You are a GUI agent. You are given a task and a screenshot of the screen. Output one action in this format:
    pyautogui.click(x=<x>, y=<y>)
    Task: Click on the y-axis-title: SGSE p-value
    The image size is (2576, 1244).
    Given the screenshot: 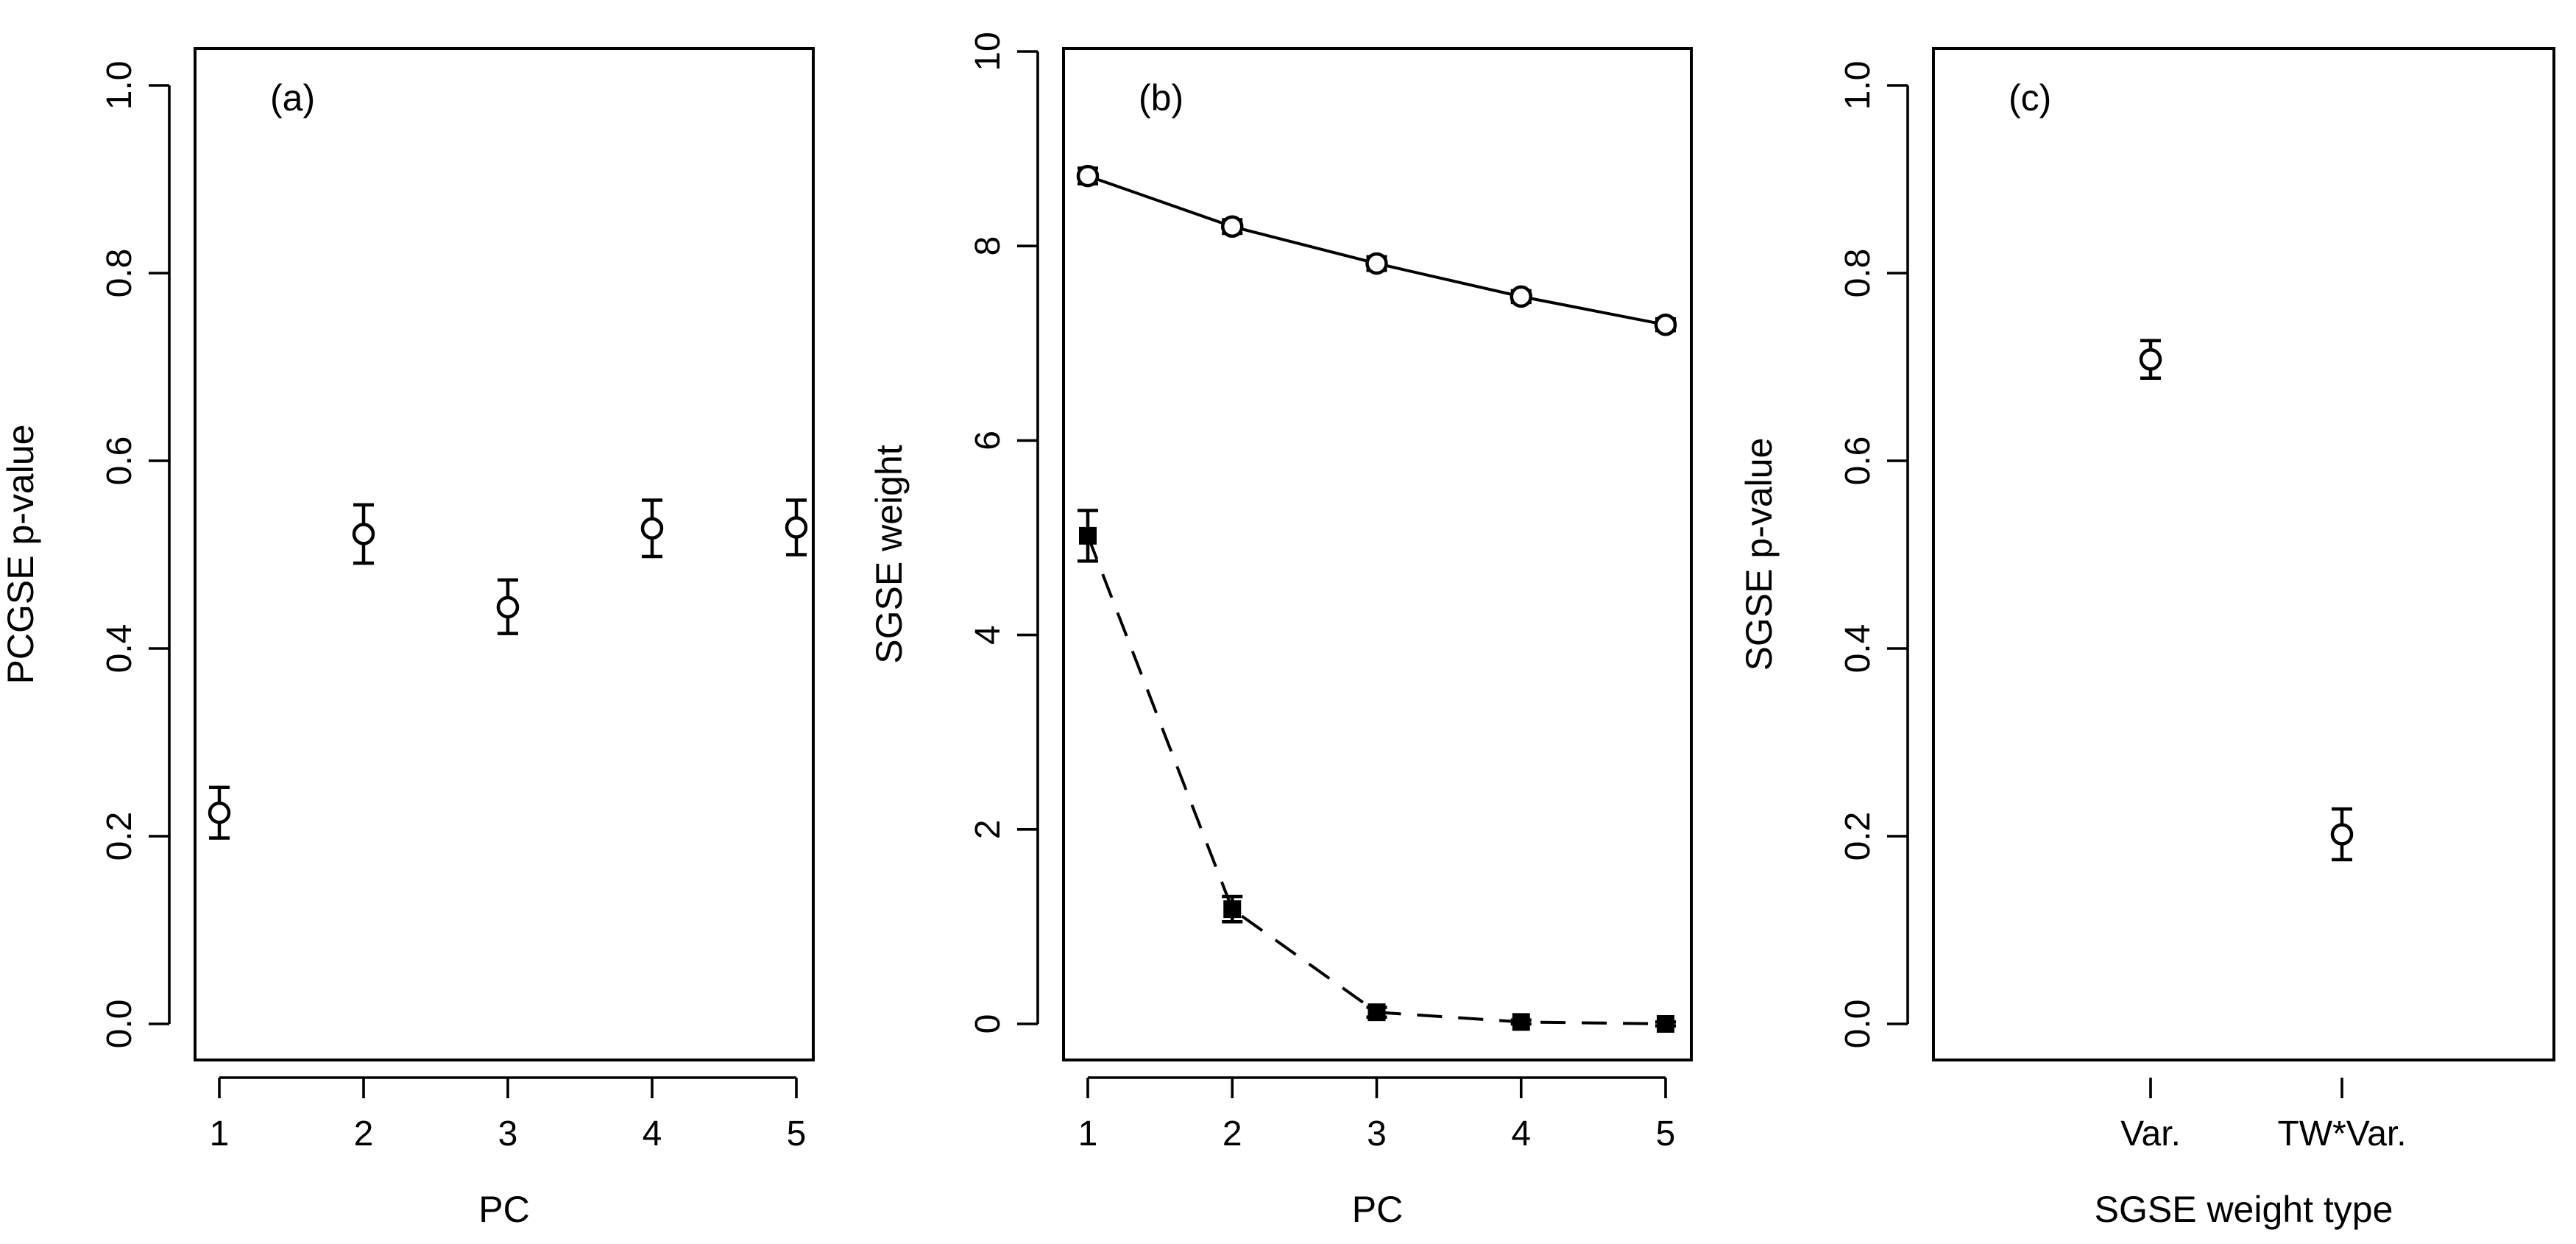 What is the action you would take?
    pyautogui.click(x=1759, y=554)
    